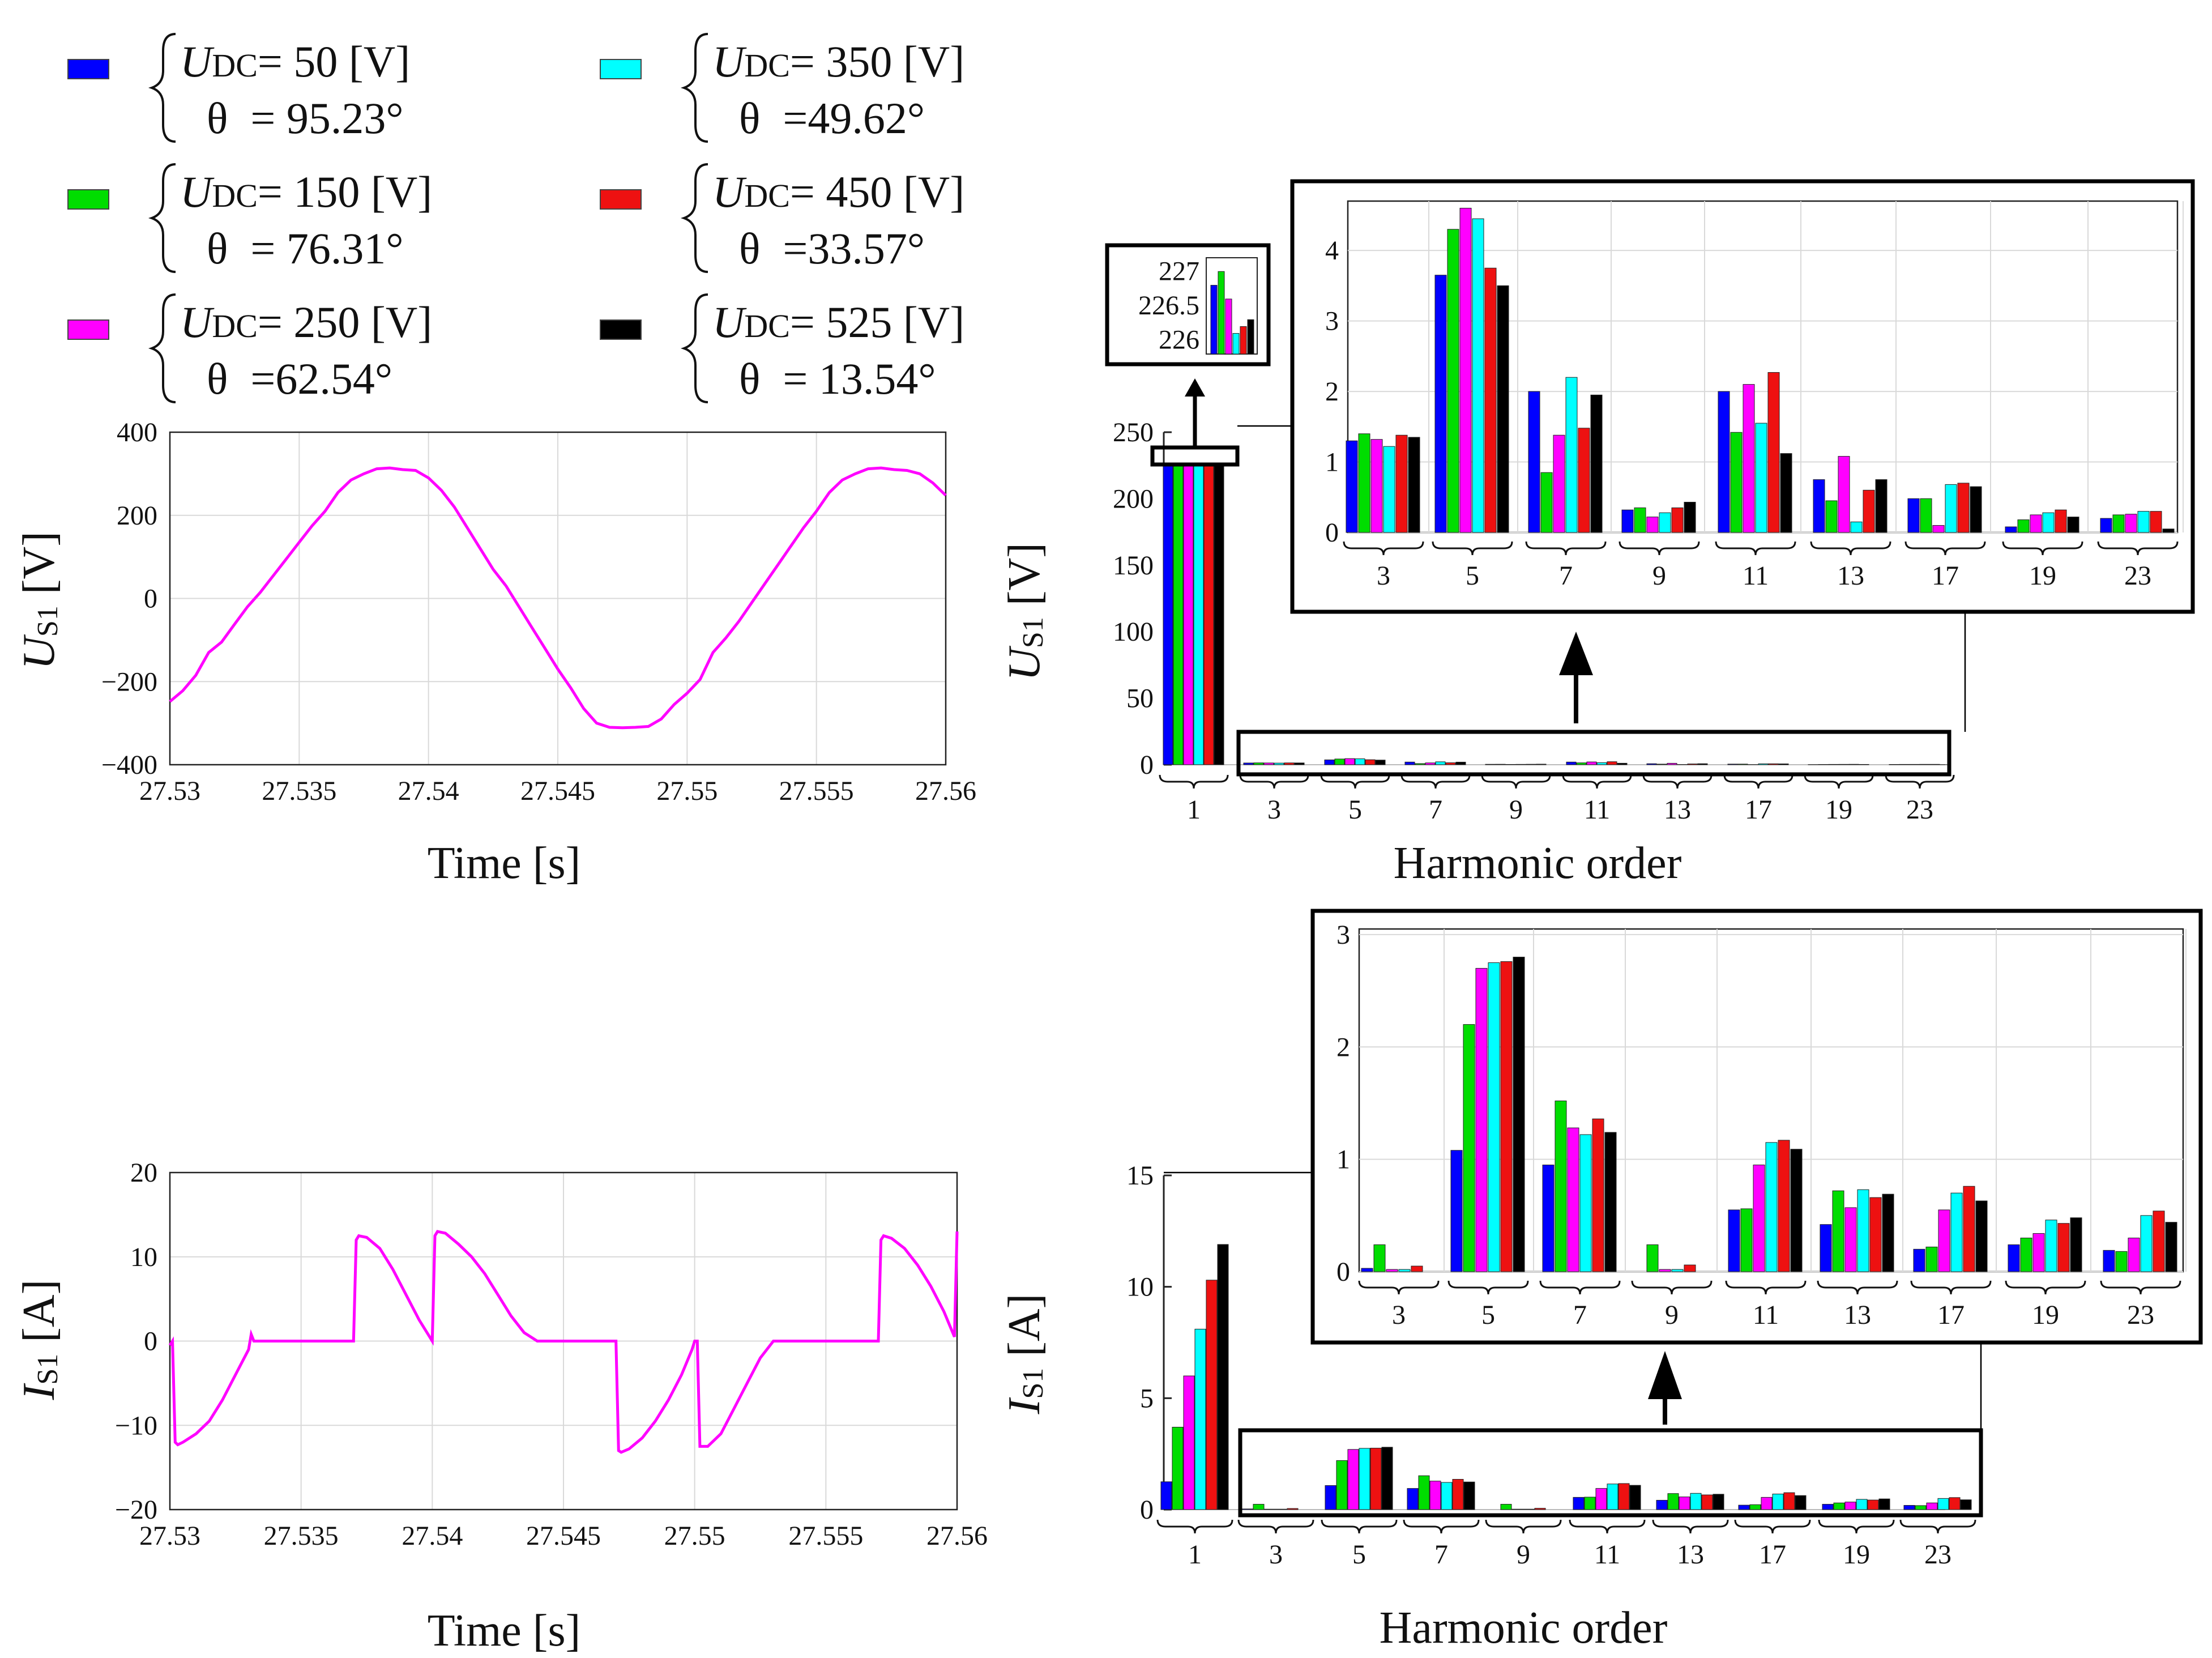 The width and height of the screenshot is (2212, 1658). Describe the element at coordinates (1853, 764) in the screenshot. I see `bar-h19-s4` at that location.